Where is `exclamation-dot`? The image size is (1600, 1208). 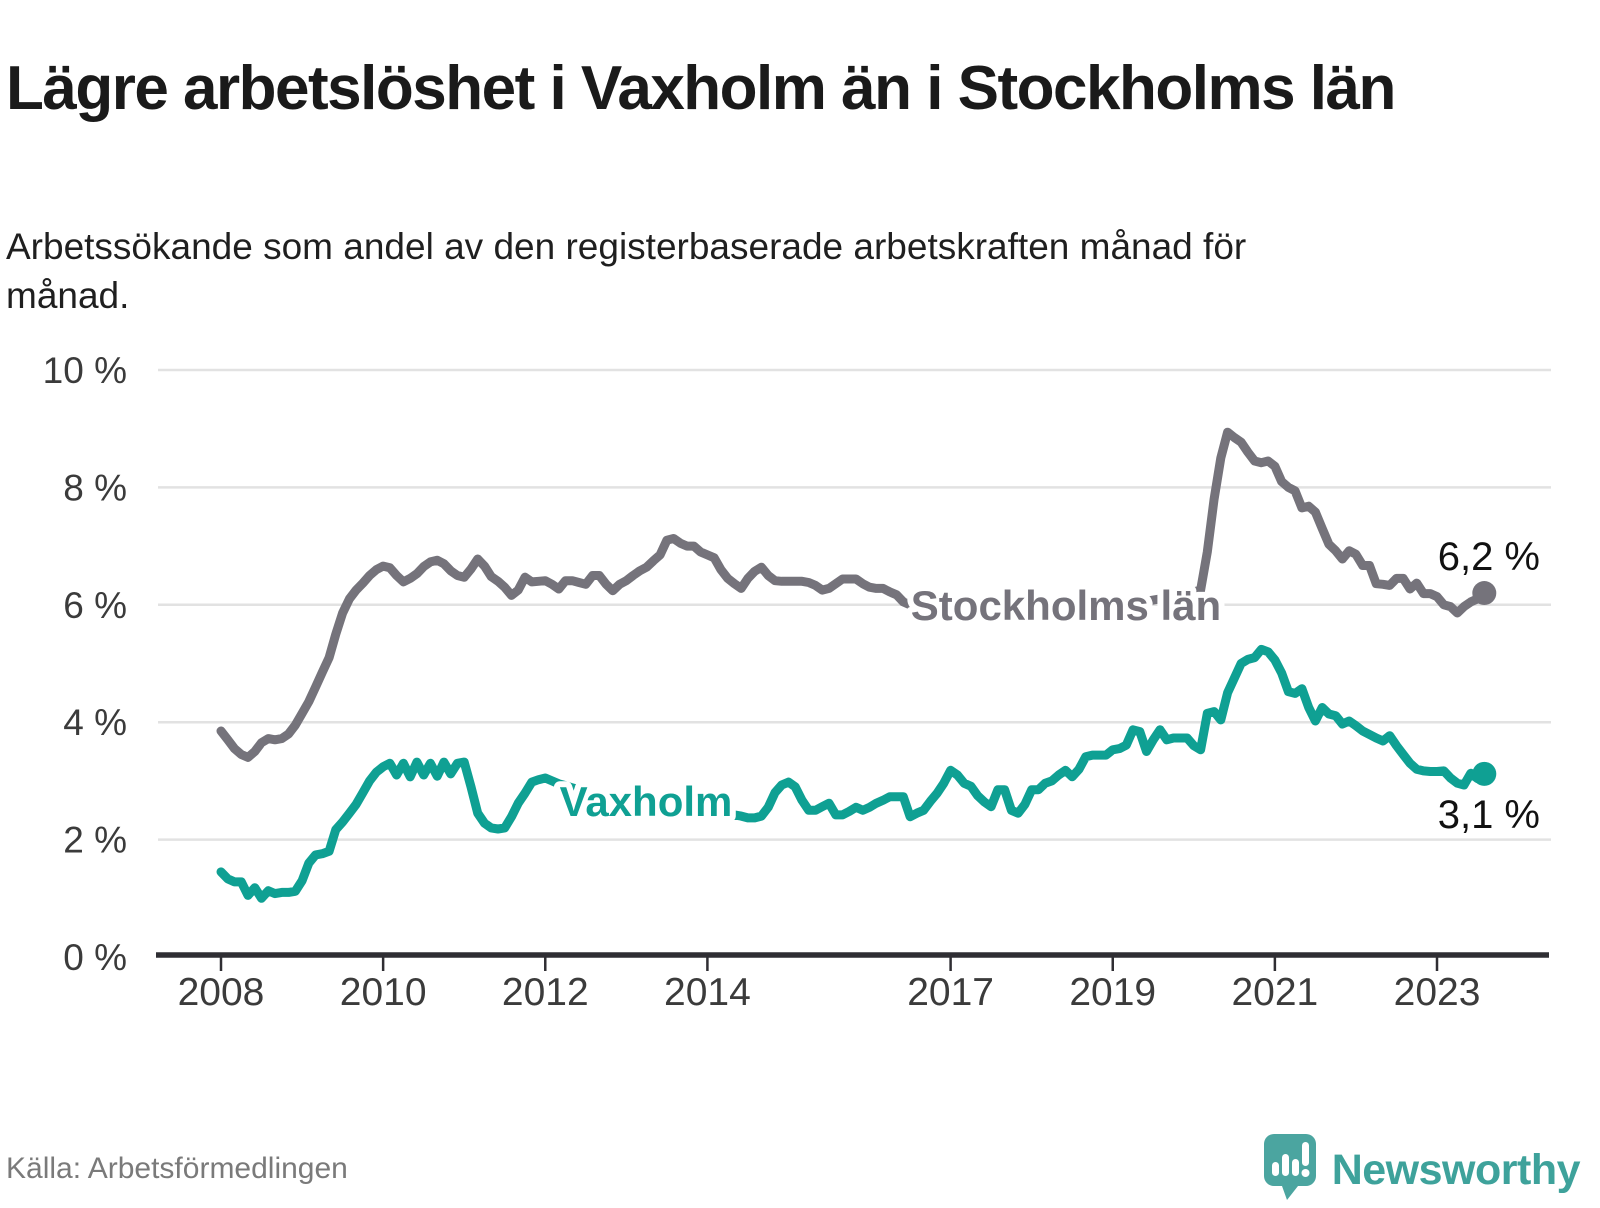
exclamation-dot is located at coordinates (1305, 1173).